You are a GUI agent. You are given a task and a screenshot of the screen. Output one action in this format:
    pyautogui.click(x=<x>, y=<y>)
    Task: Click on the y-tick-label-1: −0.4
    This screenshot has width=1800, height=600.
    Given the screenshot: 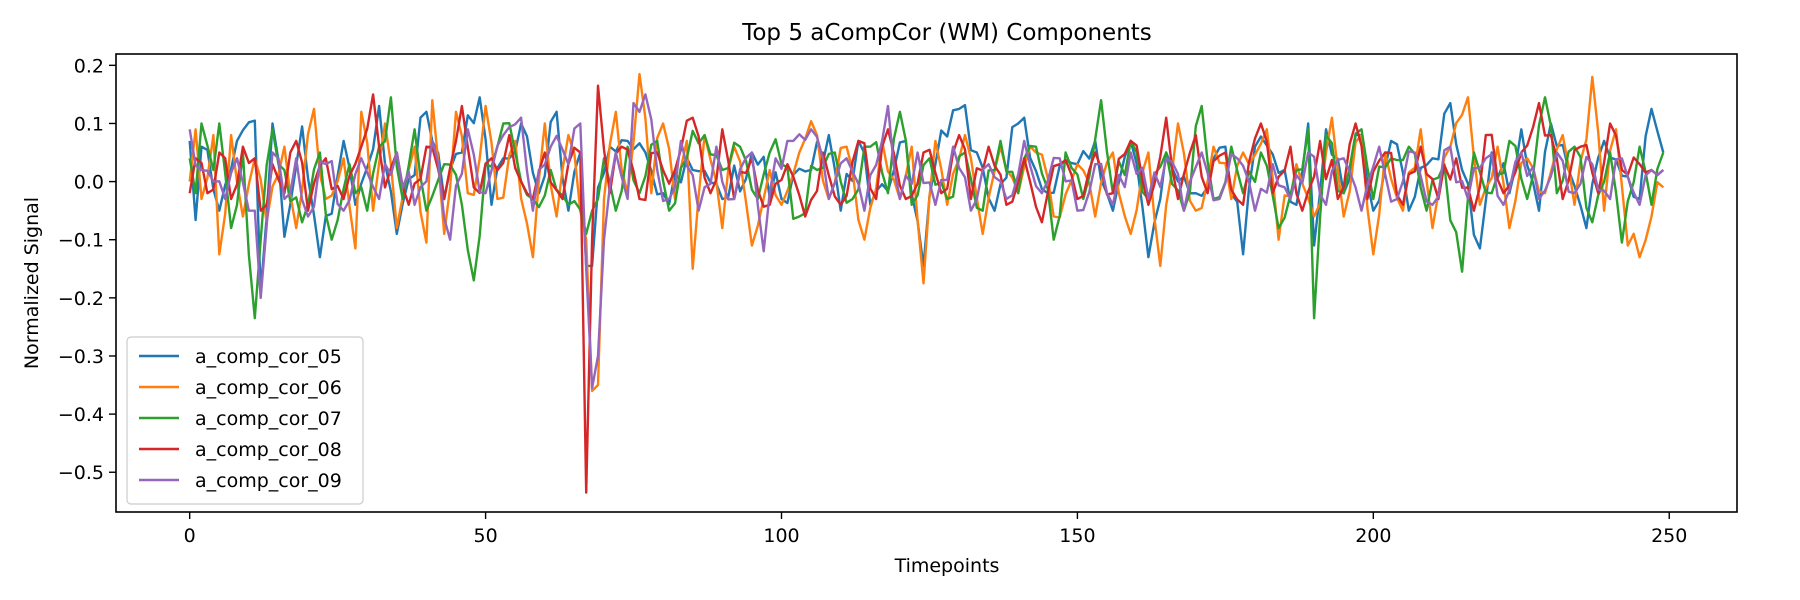 What is the action you would take?
    pyautogui.click(x=81, y=415)
    